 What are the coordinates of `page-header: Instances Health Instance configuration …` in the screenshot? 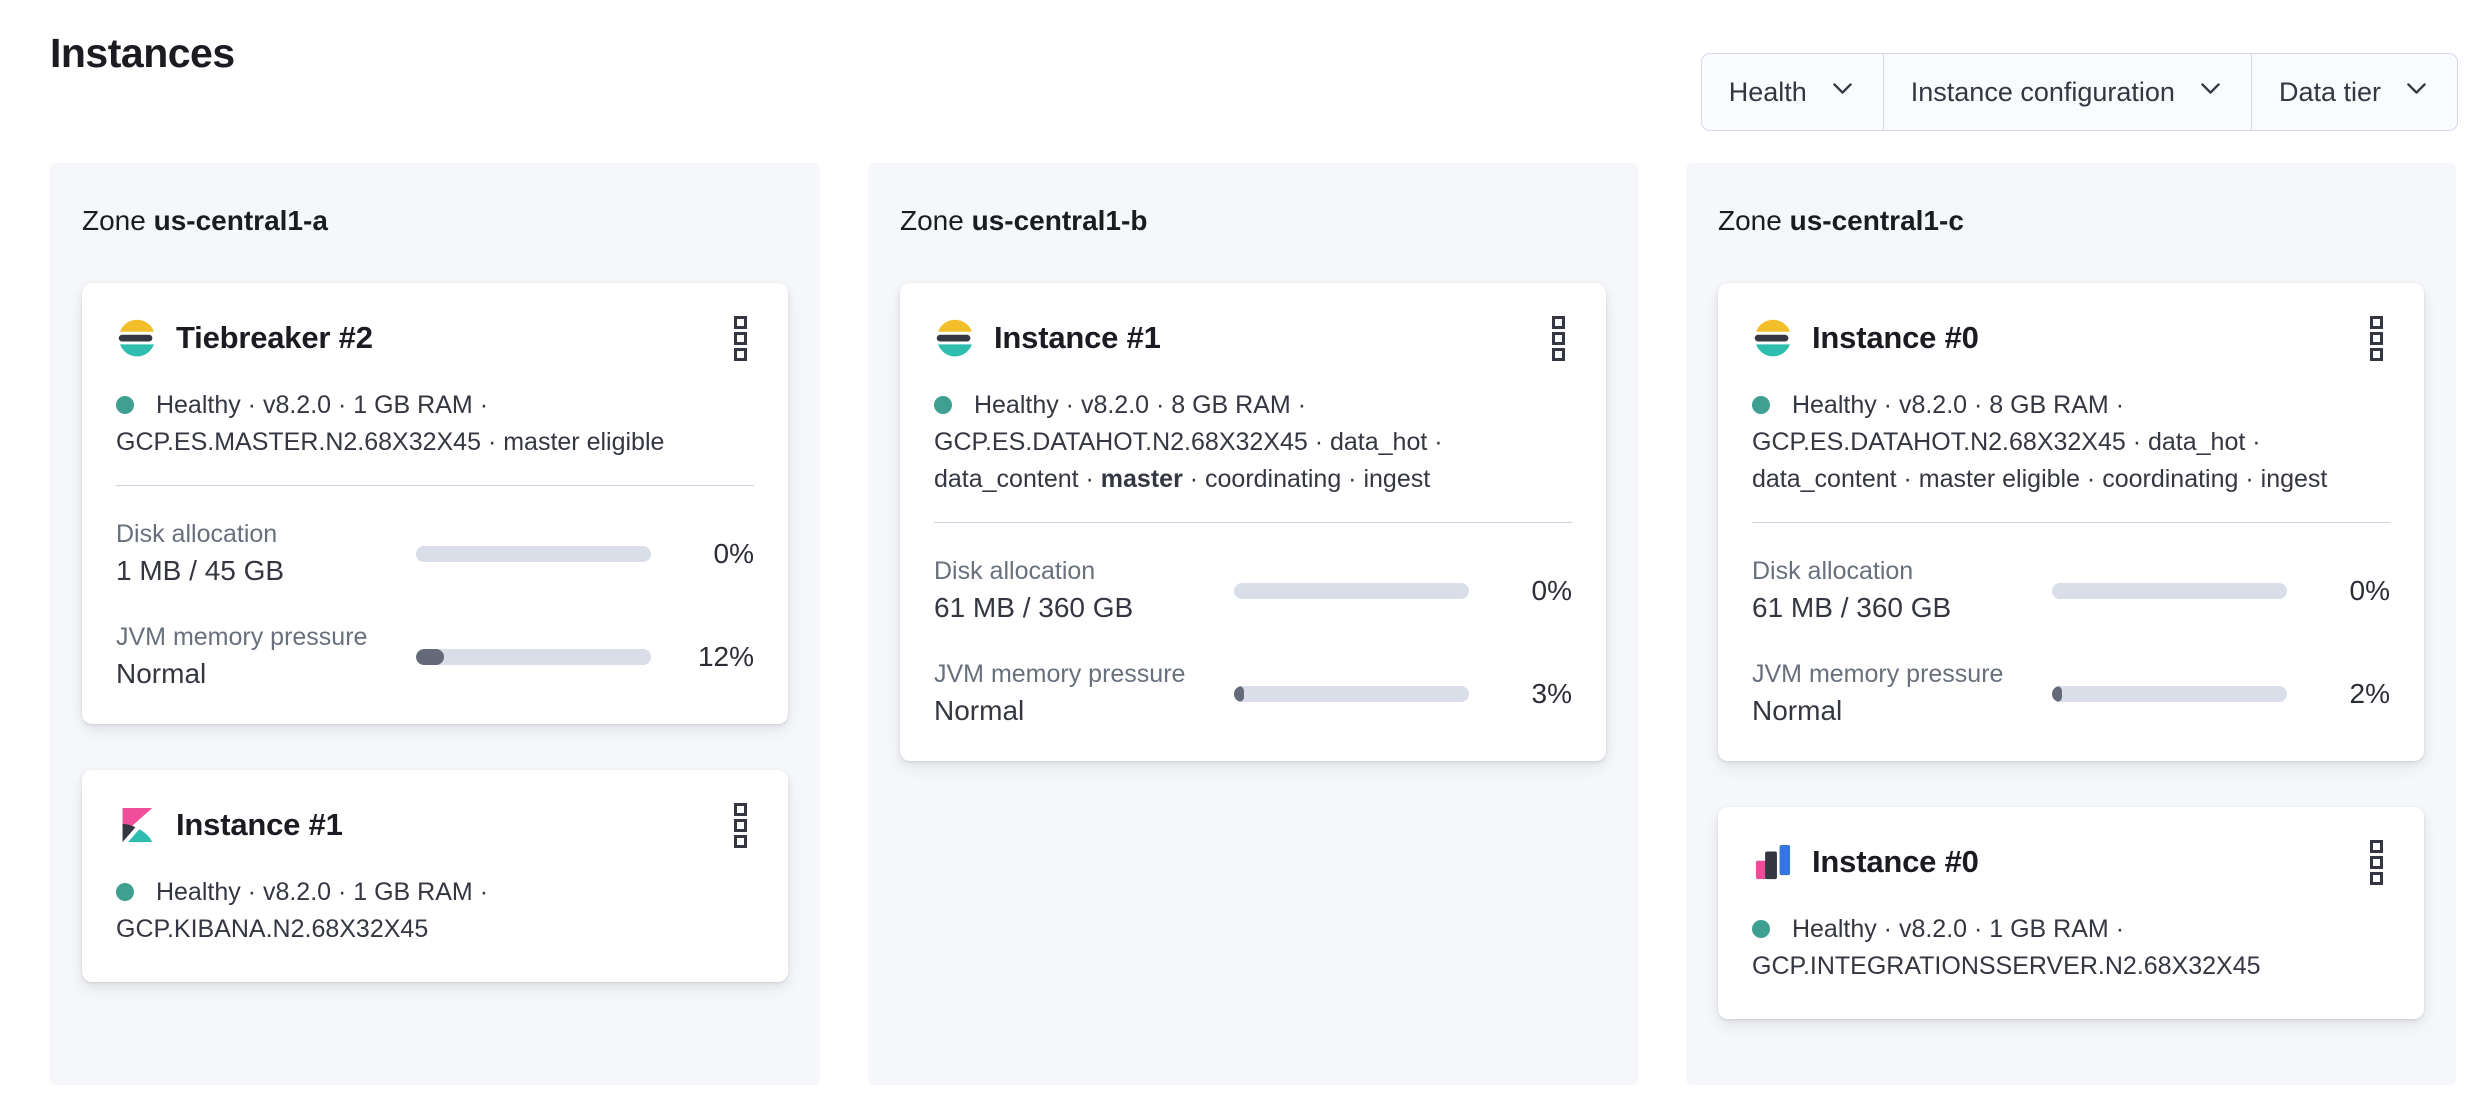 It's located at (1245, 81).